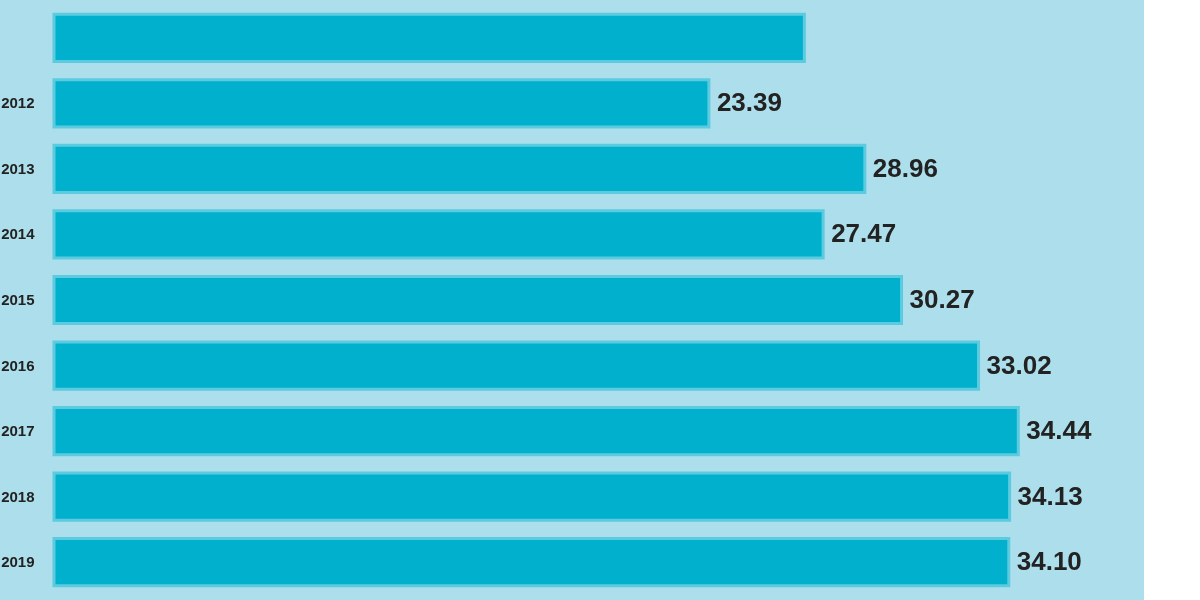 This screenshot has height=600, width=1200. What do you see at coordinates (942, 299) in the screenshot?
I see `data-label: 30.27` at bounding box center [942, 299].